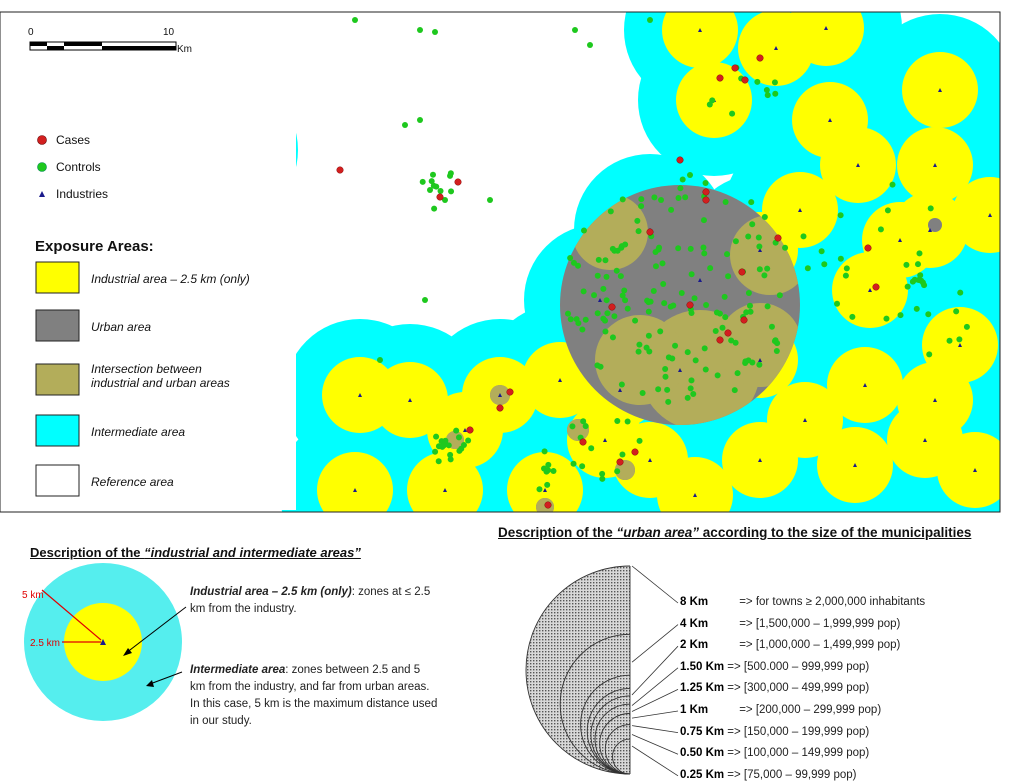 The image size is (1022, 781). Describe the element at coordinates (602, 671) in the screenshot. I see `urban-radius-diagram` at that location.